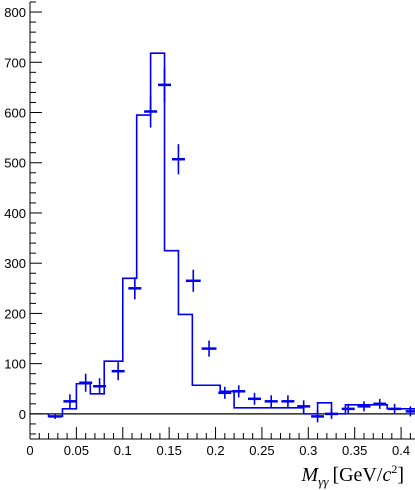  What do you see at coordinates (29, 450) in the screenshot?
I see `x-tick-label: 0` at bounding box center [29, 450].